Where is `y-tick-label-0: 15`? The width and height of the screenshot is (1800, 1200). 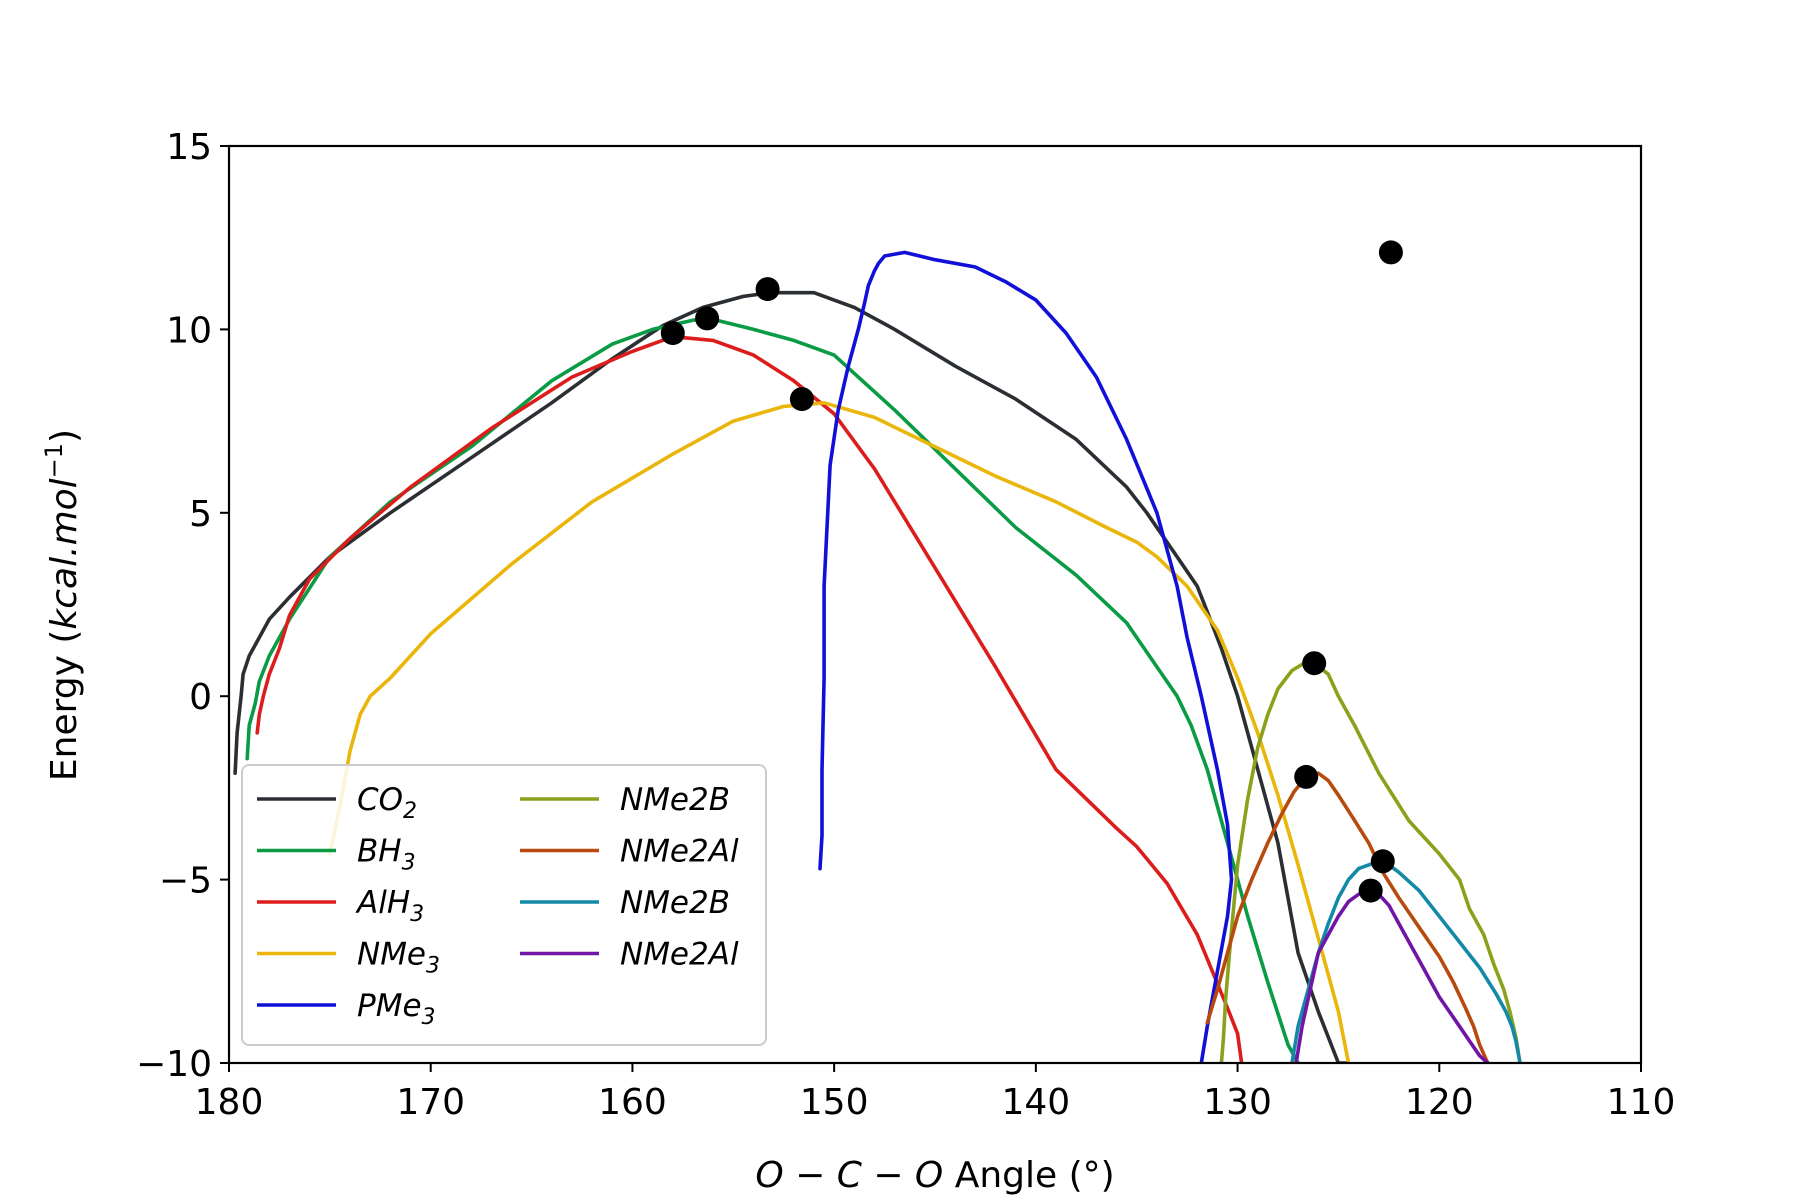
y-tick-label-0: 15 is located at coordinates (189, 147).